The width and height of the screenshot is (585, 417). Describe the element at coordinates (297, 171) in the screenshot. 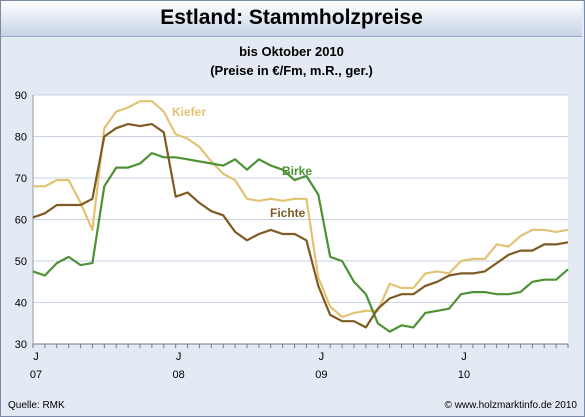

I see `series-label-birke: Birke` at that location.